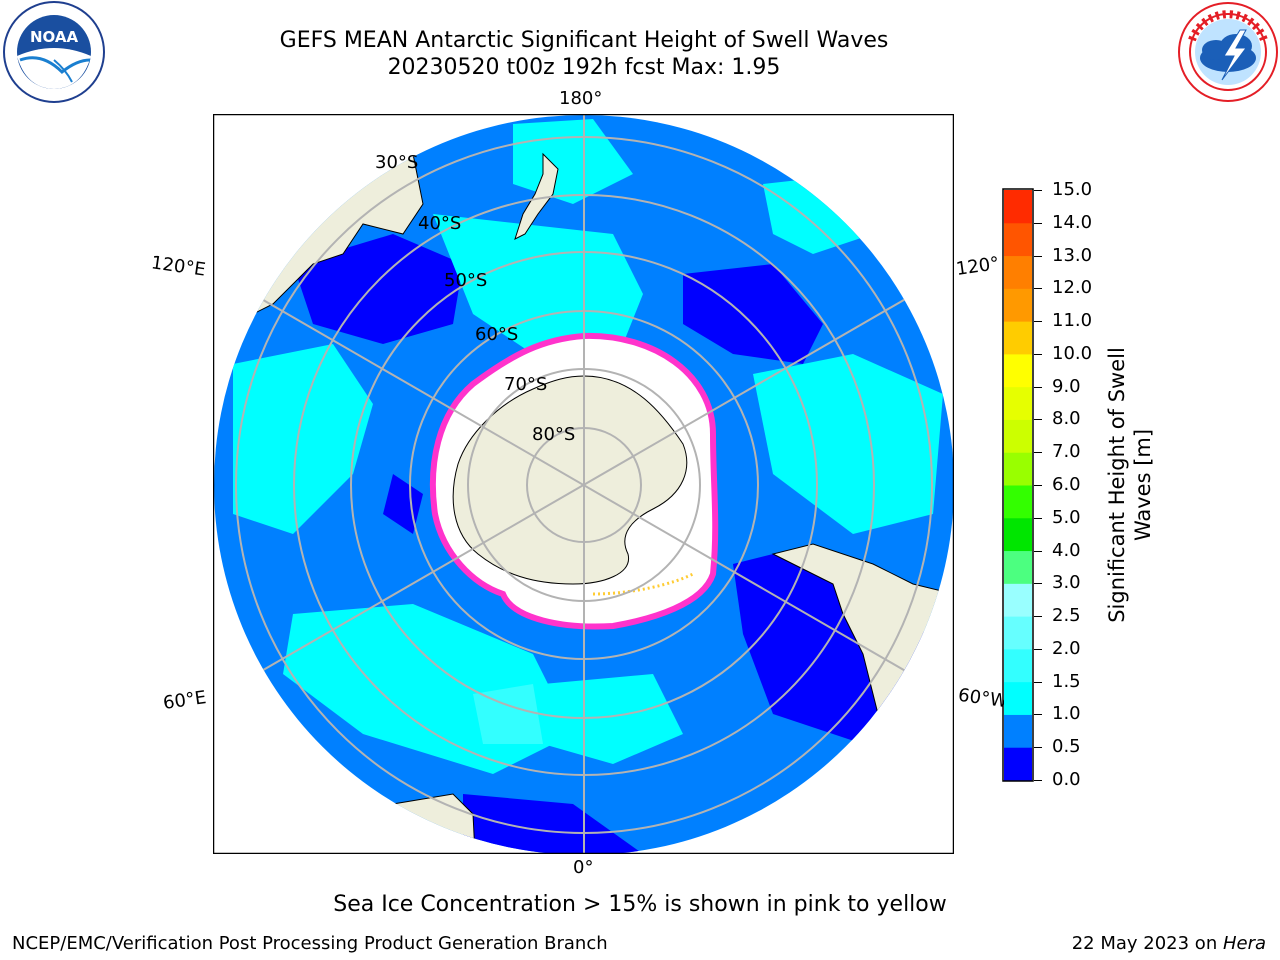  Describe the element at coordinates (178, 266) in the screenshot. I see `lon-label-120e: 120°E` at that location.